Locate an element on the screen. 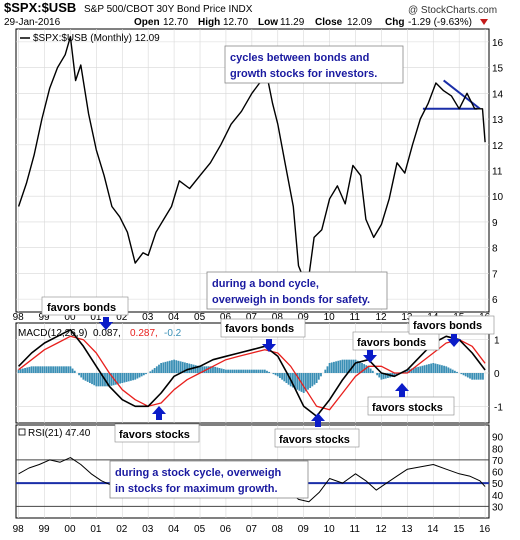 This screenshot has height=540, width=520. price-y-tick-label: 7 is located at coordinates (495, 274).